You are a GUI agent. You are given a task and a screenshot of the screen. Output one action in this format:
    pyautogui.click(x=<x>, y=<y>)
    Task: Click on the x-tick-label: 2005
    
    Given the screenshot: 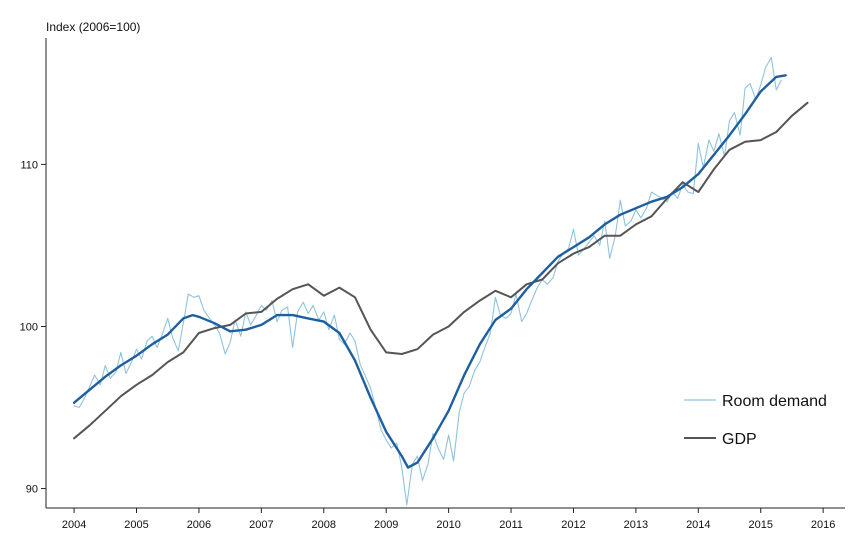 What is the action you would take?
    pyautogui.click(x=136, y=525)
    